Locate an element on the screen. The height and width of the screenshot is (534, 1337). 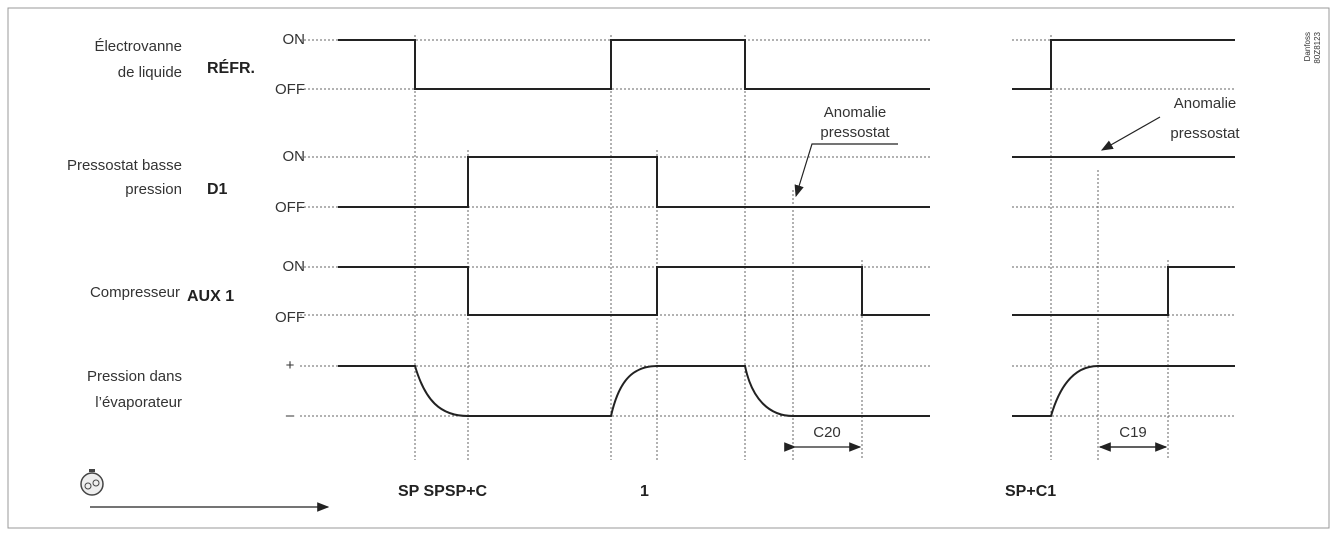
row-label: Électrovanne is located at coordinates (138, 46).